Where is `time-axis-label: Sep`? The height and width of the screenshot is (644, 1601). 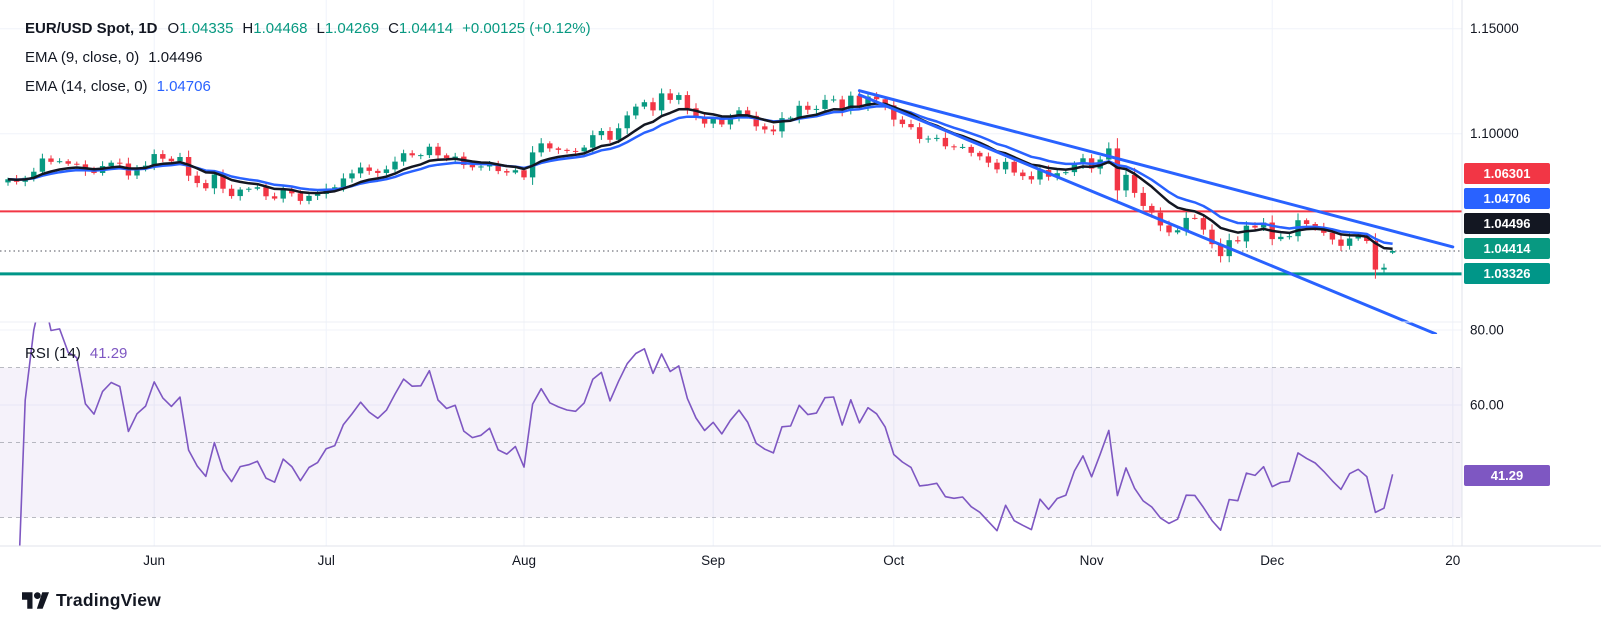 time-axis-label: Sep is located at coordinates (713, 560).